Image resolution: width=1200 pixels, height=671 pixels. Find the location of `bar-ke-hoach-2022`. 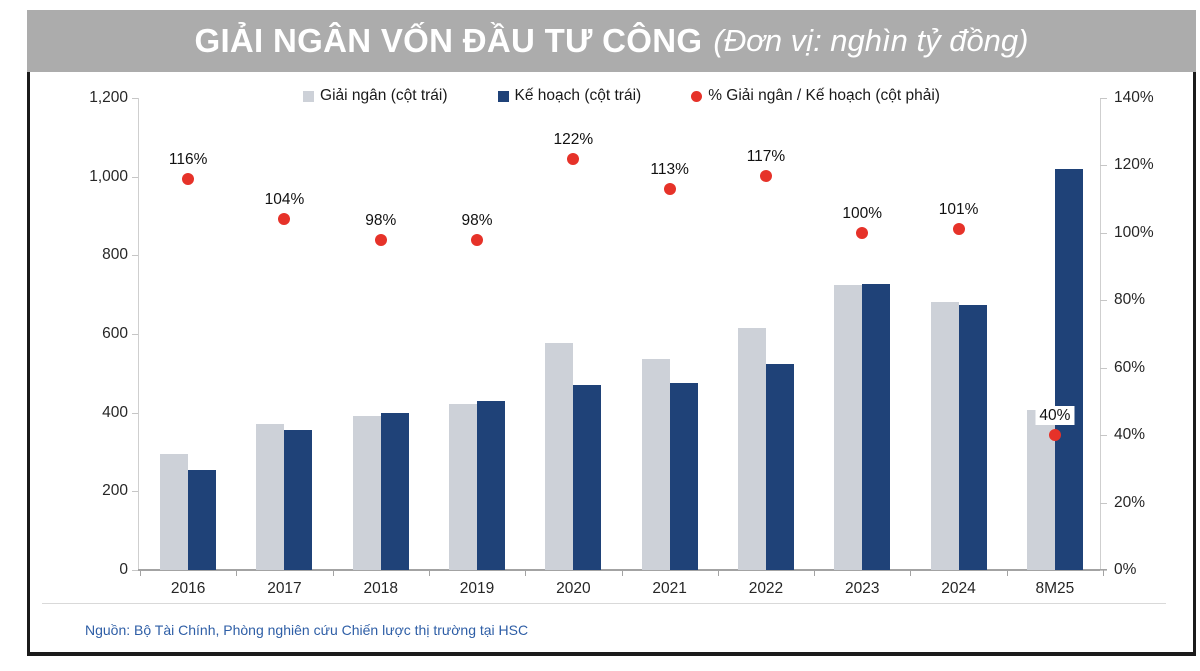

bar-ke-hoach-2022 is located at coordinates (779, 466).